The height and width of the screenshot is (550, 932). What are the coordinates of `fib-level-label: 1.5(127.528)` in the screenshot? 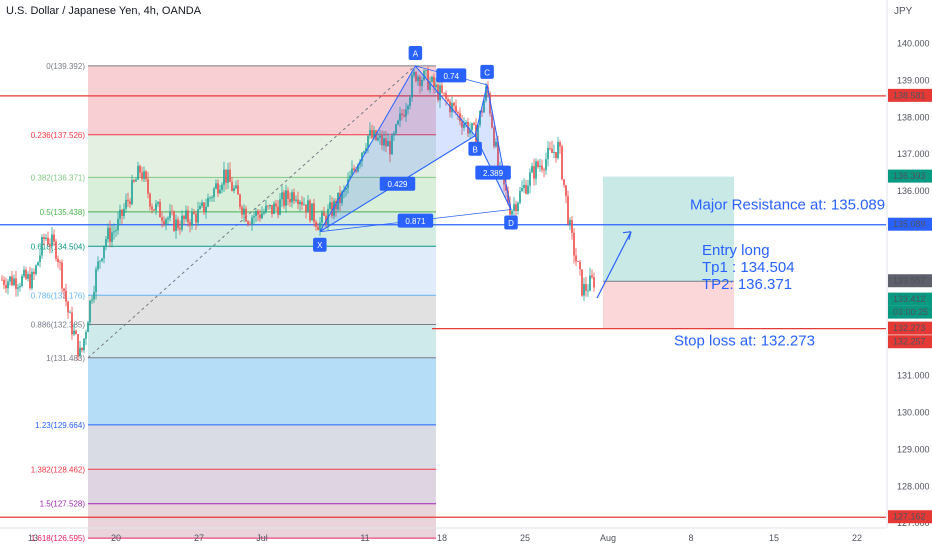 It's located at (63, 504).